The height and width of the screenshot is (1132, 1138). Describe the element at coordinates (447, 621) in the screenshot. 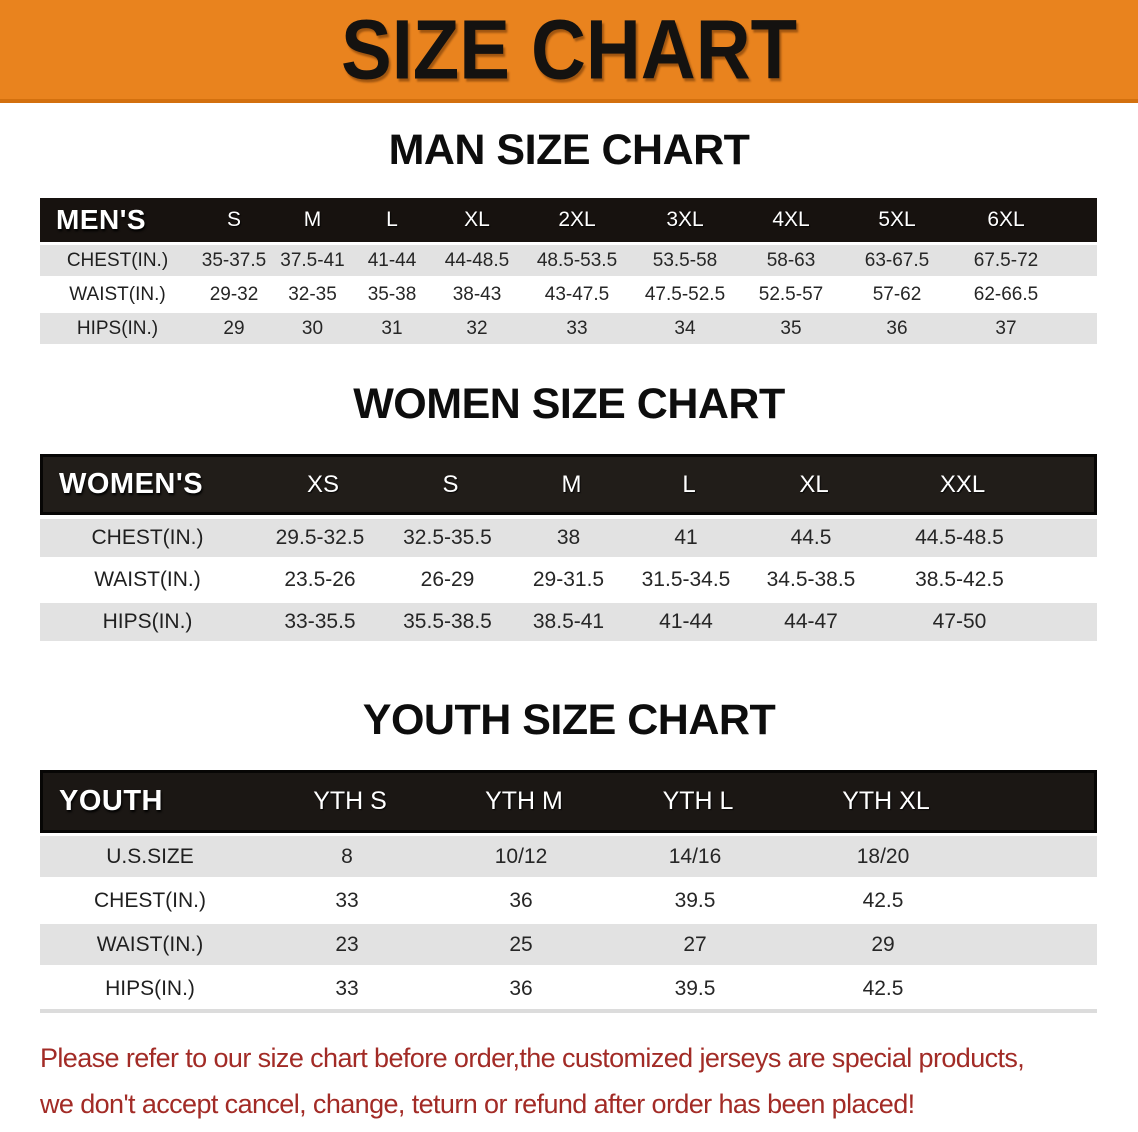

I see `size-value: 35.5-38.5` at that location.